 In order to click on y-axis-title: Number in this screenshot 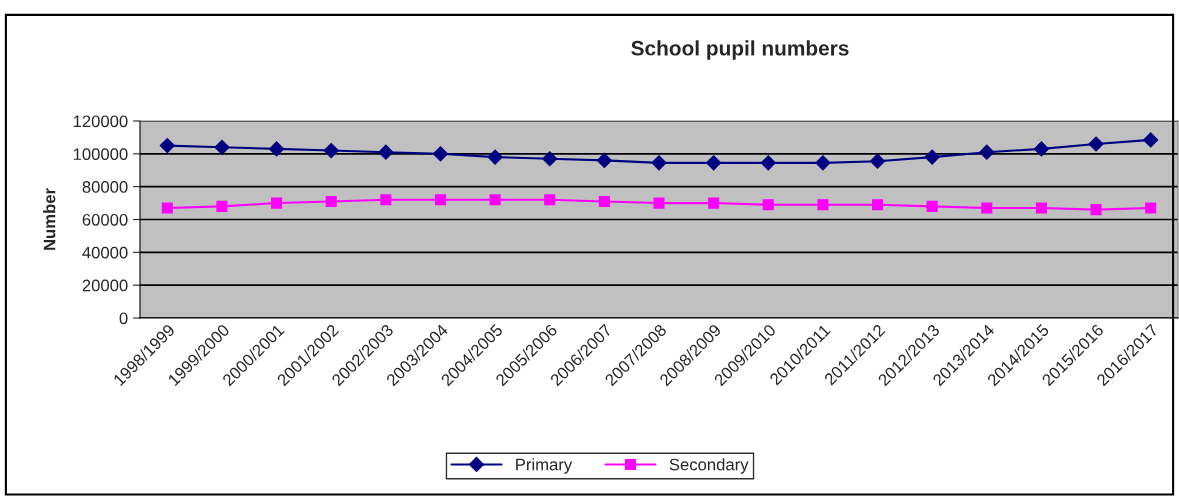, I will do `click(49, 219)`.